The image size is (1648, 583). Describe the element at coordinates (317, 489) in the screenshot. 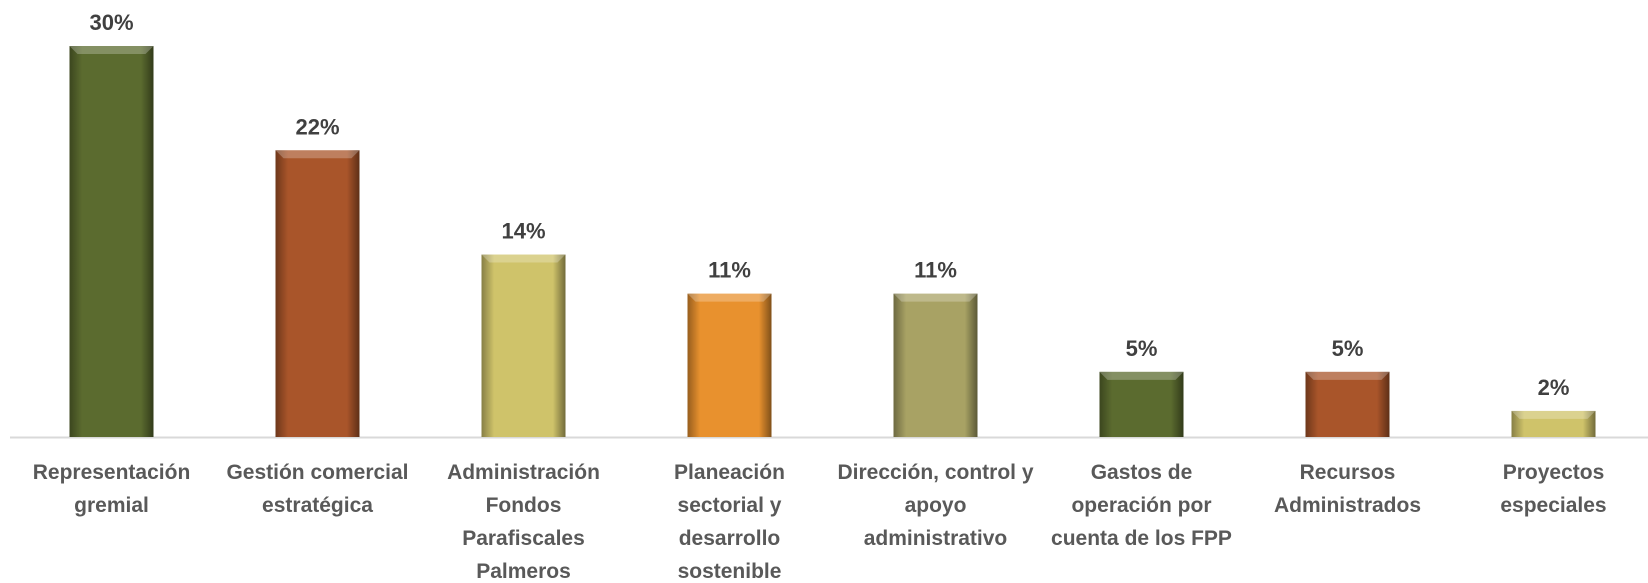

I see `x-tick-label: Gestión comercial estratégica` at that location.